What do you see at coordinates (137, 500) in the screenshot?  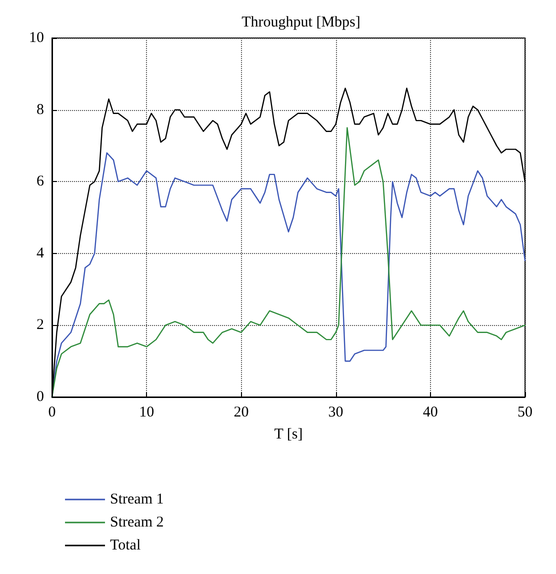 I see `legend-label: Stream 1` at bounding box center [137, 500].